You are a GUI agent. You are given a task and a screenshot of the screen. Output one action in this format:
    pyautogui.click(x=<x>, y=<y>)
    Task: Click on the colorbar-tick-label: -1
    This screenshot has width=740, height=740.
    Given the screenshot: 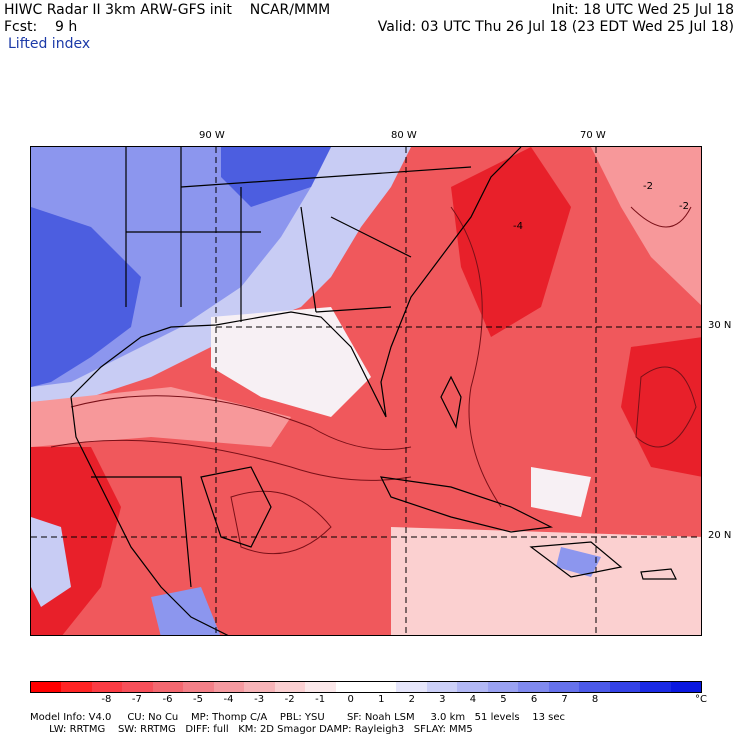 What is the action you would take?
    pyautogui.click(x=320, y=699)
    